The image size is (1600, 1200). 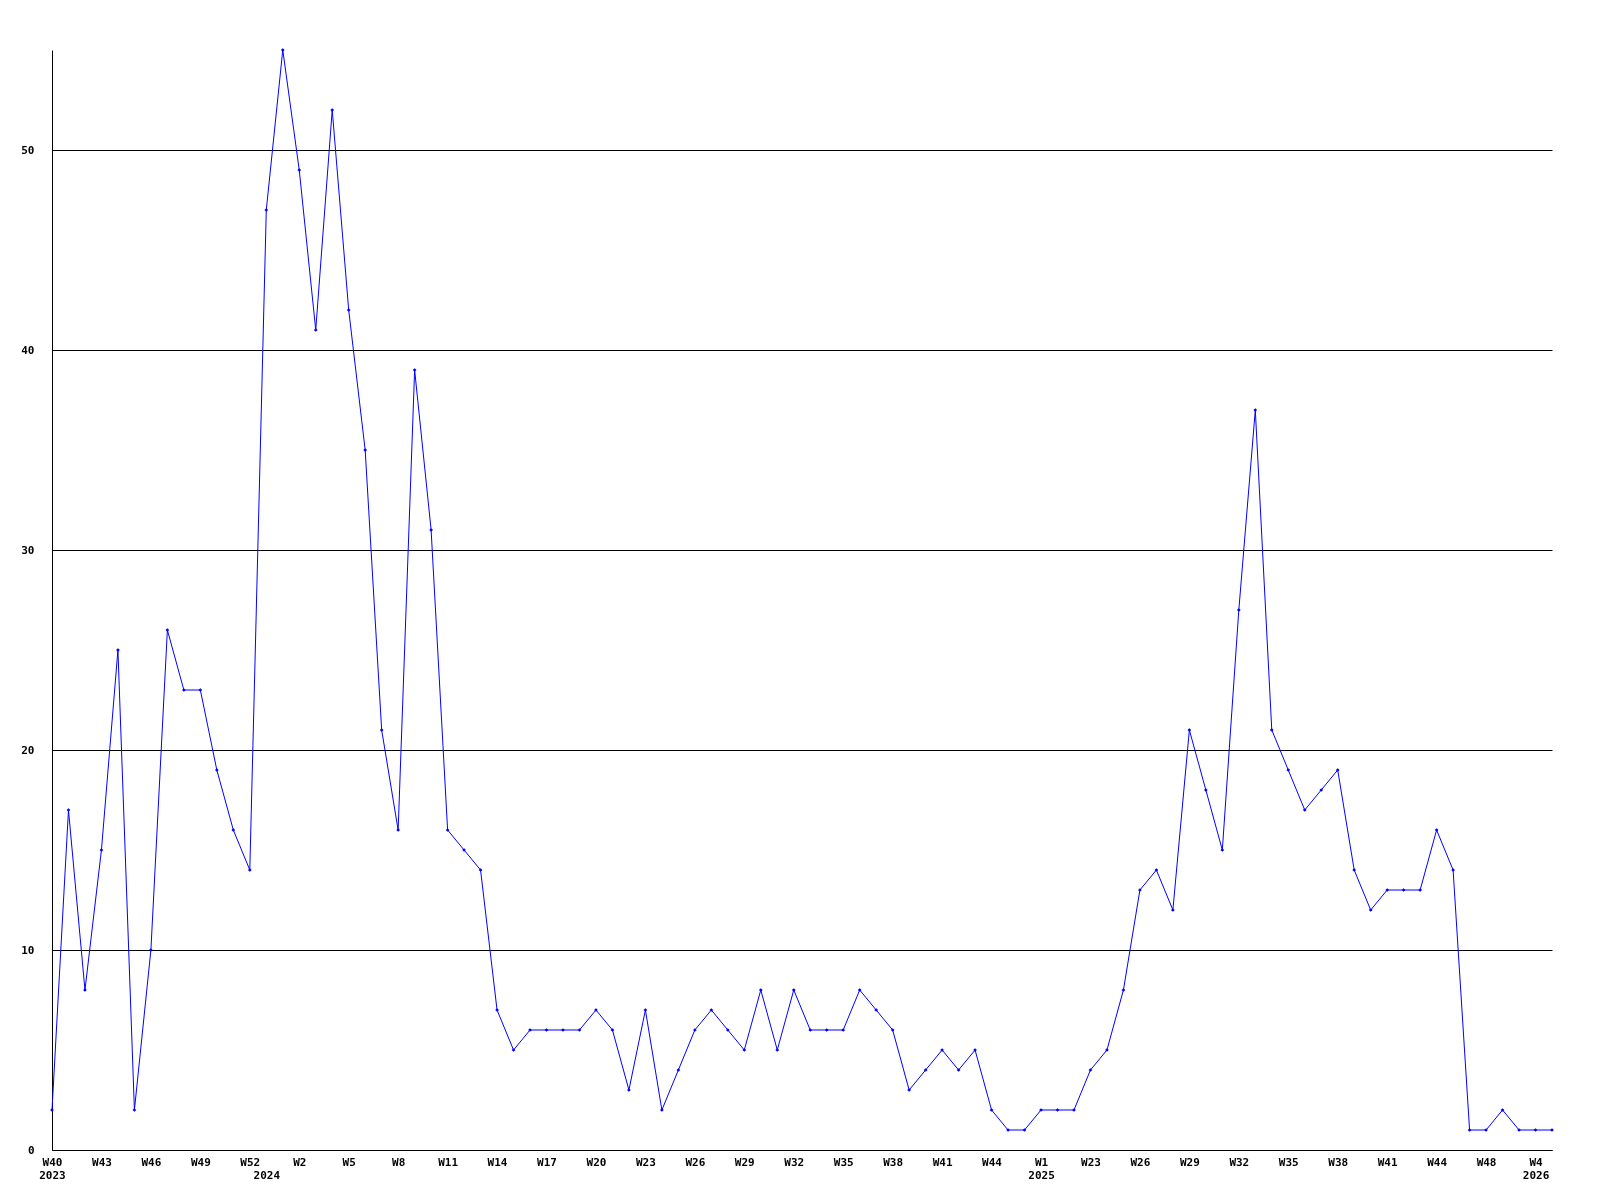 I want to click on x-tick-label: W20, so click(x=596, y=1162).